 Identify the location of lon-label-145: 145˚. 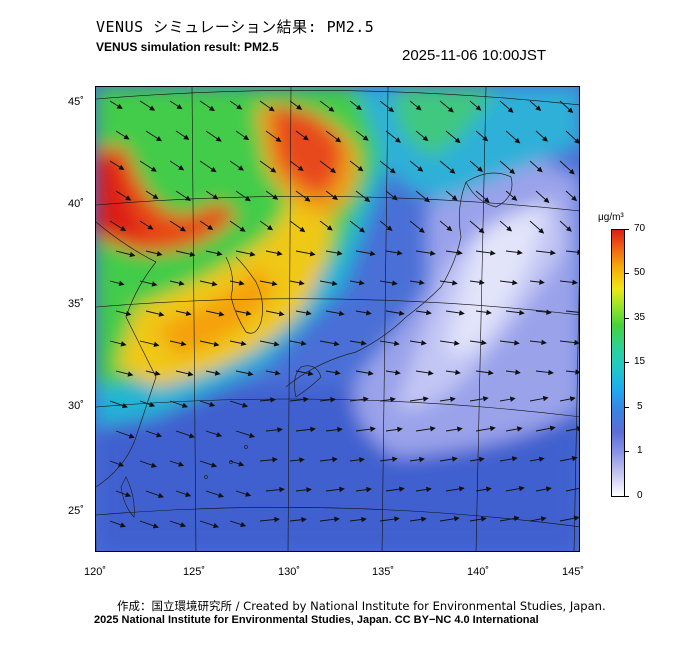
(573, 572).